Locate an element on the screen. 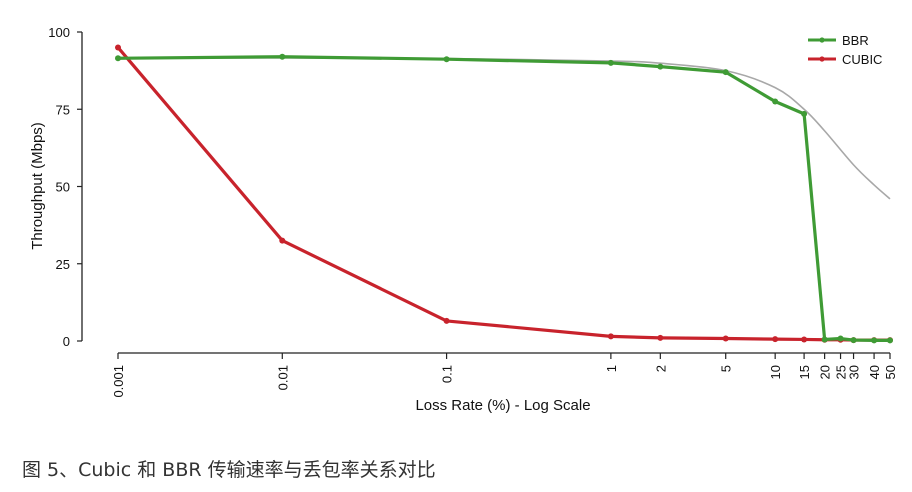 This screenshot has width=912, height=492. x-tick-label: 0.01 is located at coordinates (282, 377).